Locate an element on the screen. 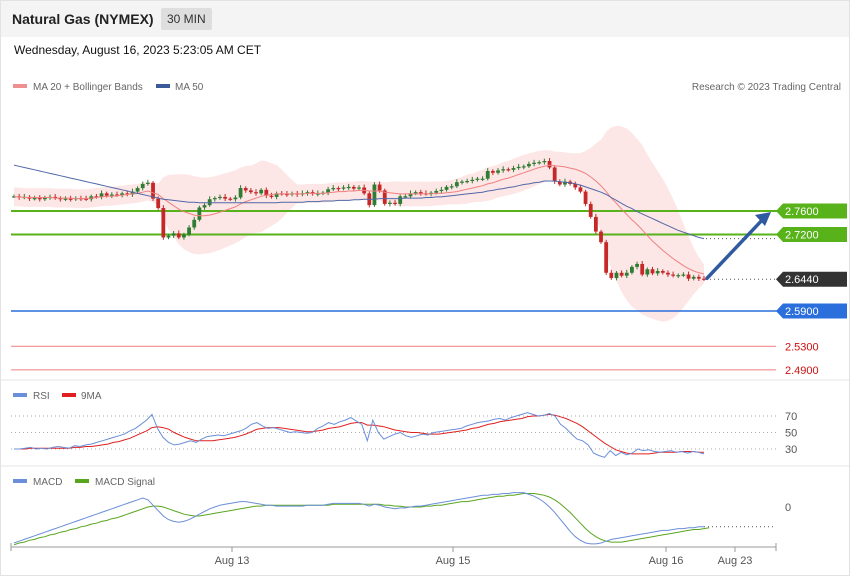 The height and width of the screenshot is (576, 850). legend-label-macd: MACD is located at coordinates (47, 482).